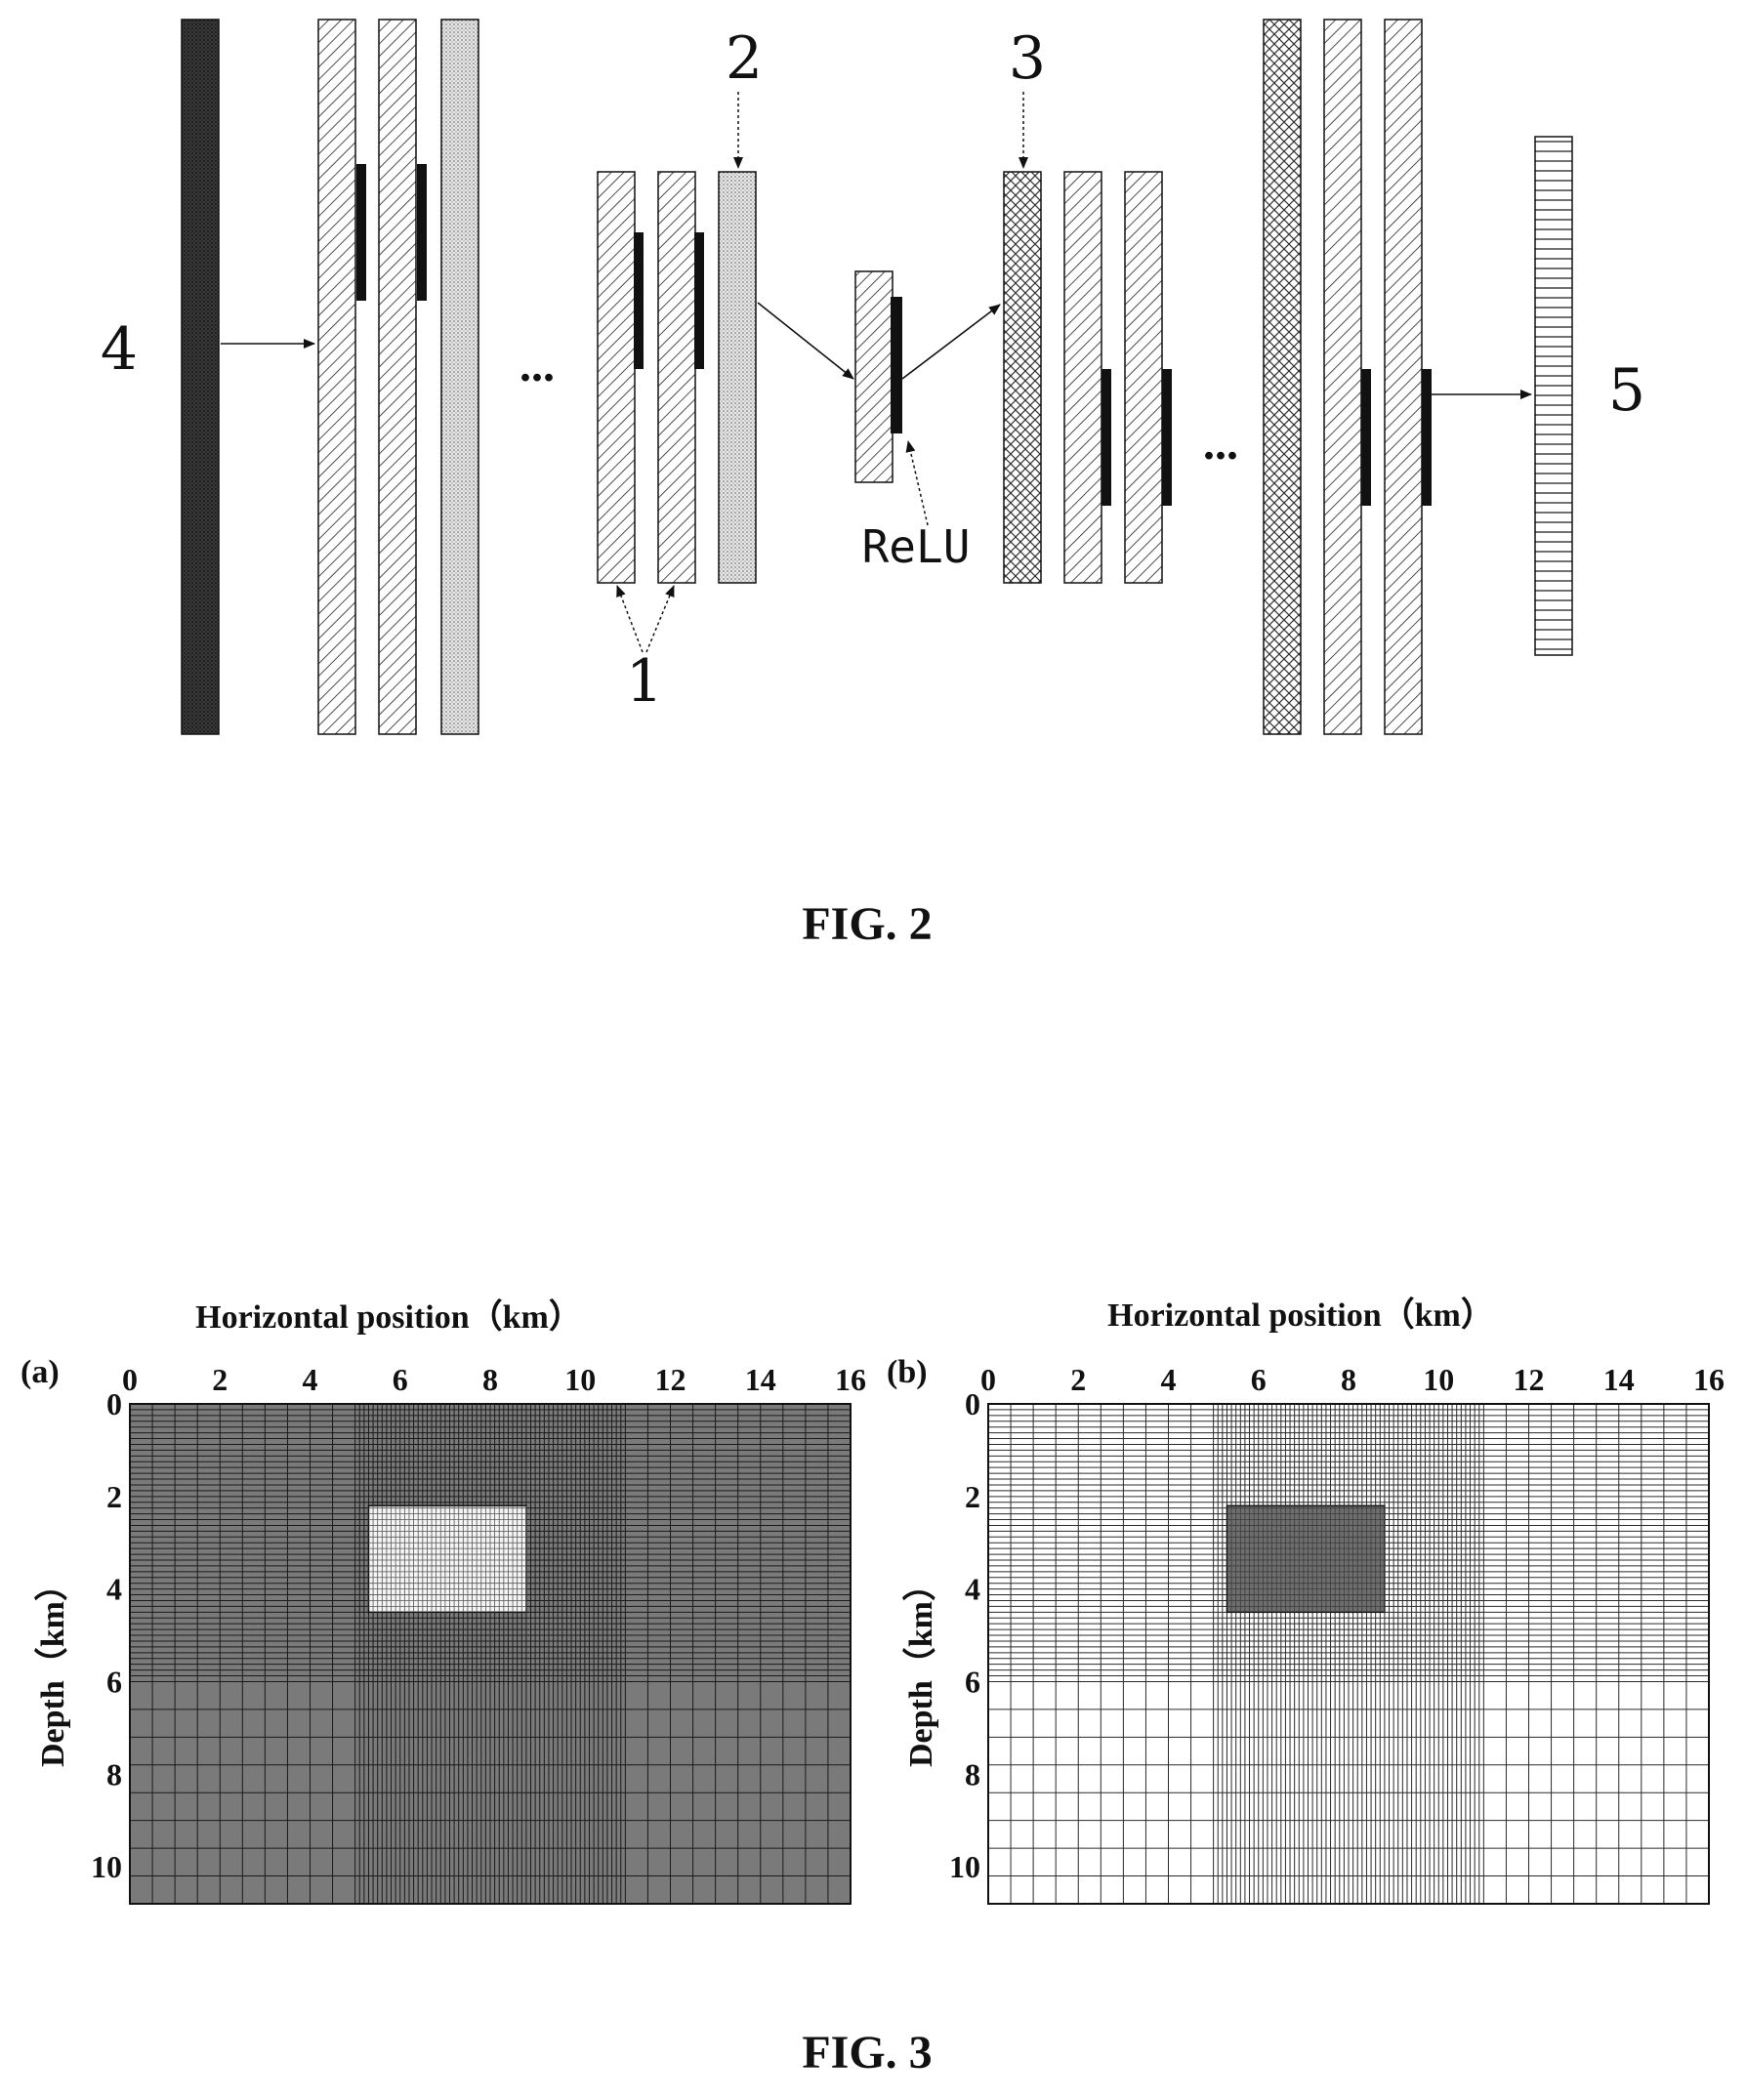  Describe the element at coordinates (867, 2053) in the screenshot. I see `fig3-caption: FIG. 3` at that location.